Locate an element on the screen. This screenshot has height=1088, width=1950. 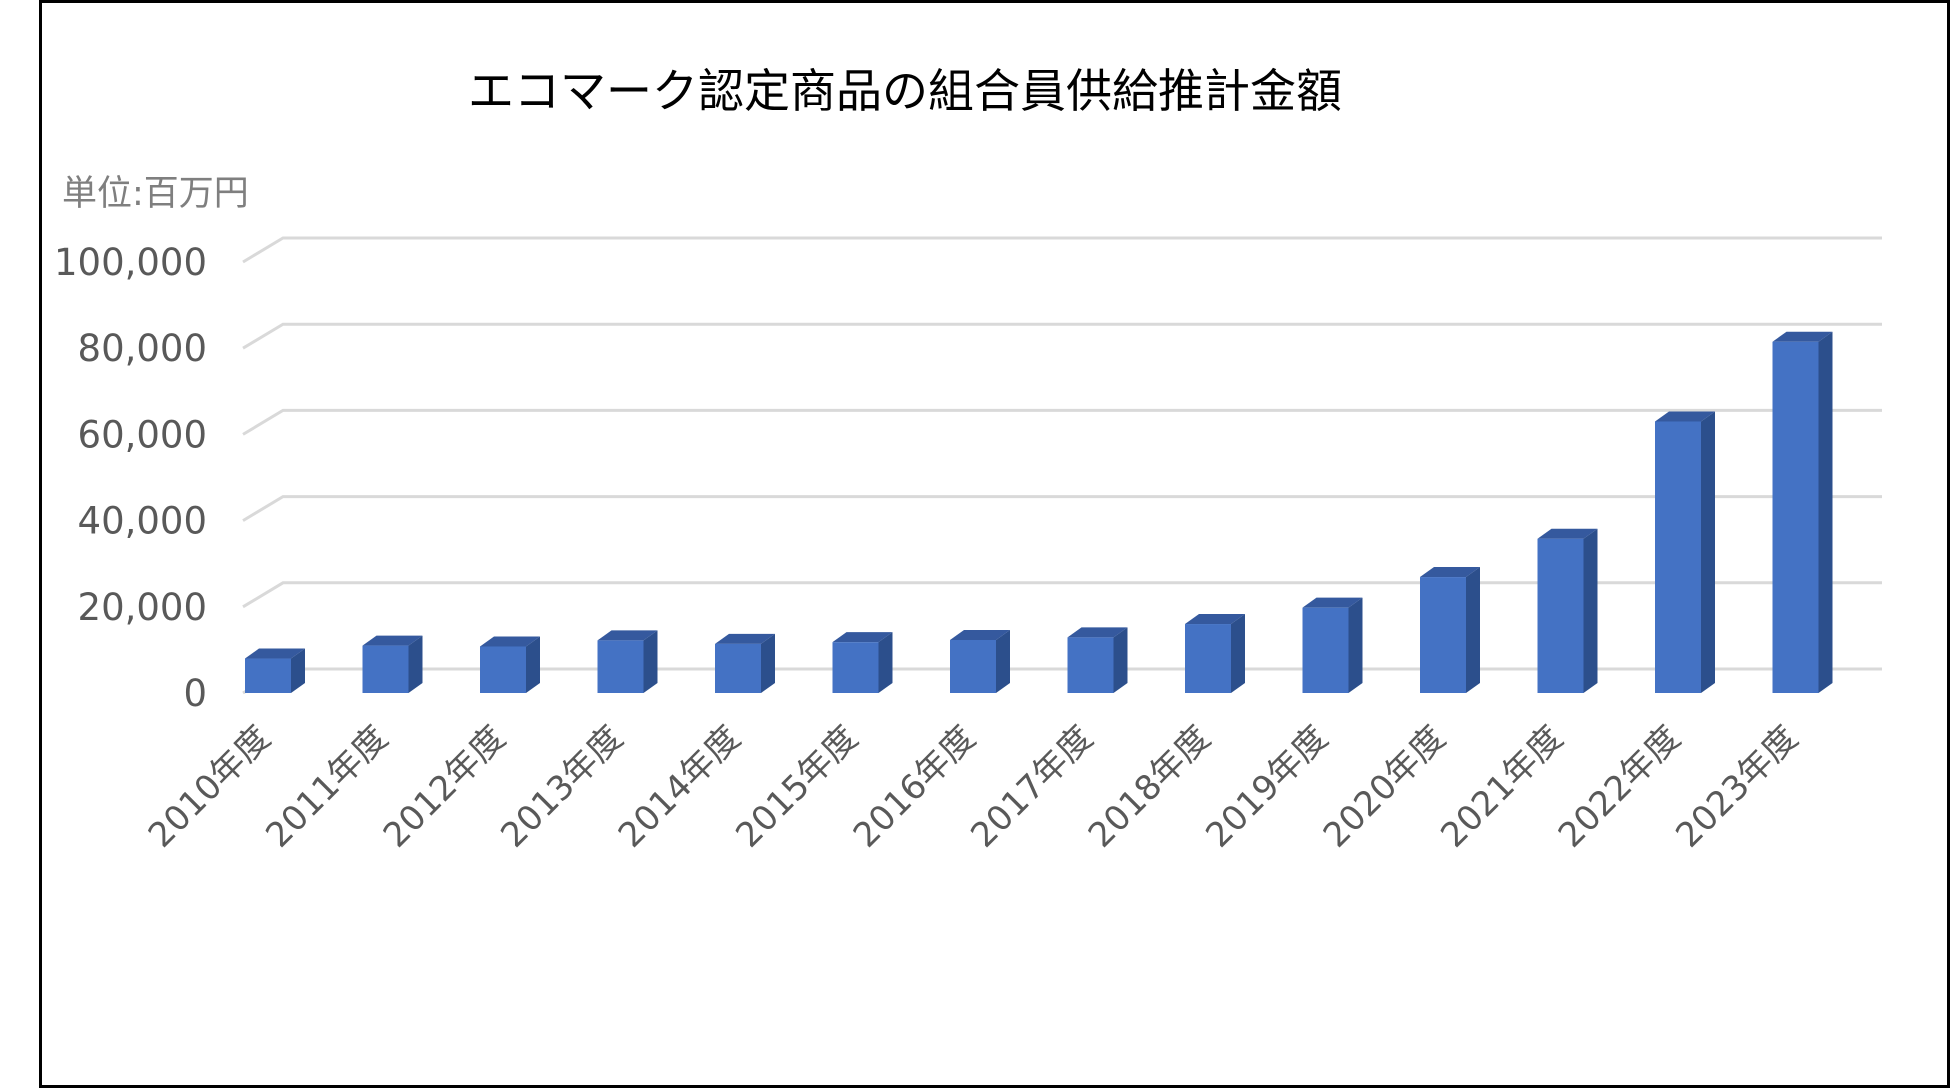
x-tick-label: 2019年度 is located at coordinates (1267, 787).